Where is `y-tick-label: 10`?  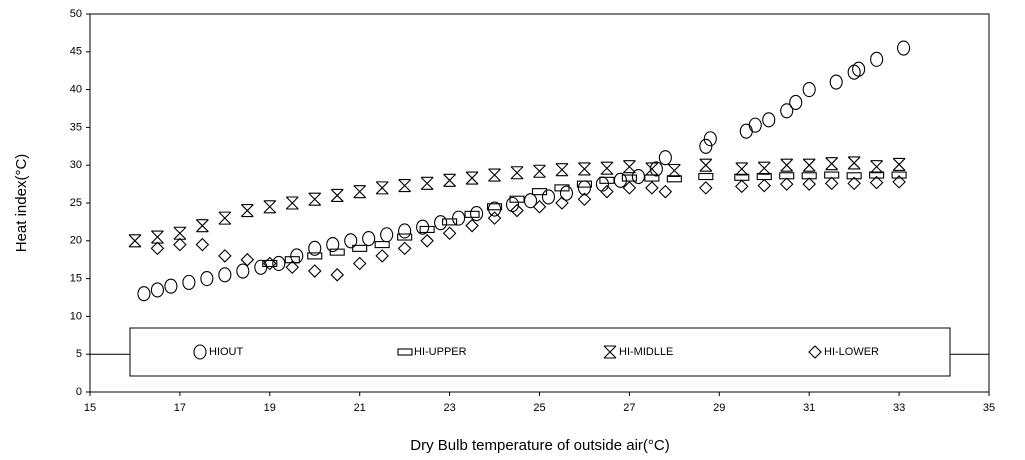
y-tick-label: 10 is located at coordinates (76, 316).